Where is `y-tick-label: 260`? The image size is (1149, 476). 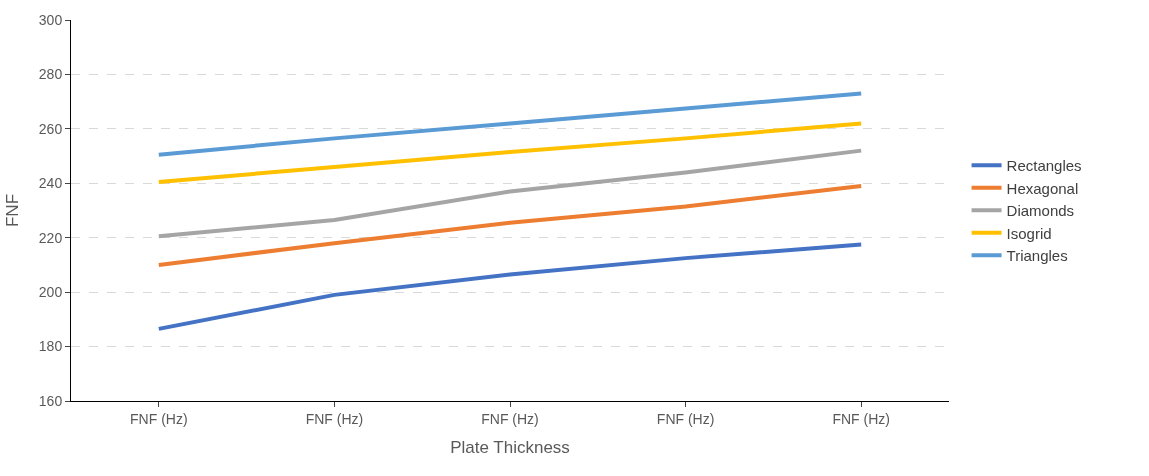
y-tick-label: 260 is located at coordinates (50, 128).